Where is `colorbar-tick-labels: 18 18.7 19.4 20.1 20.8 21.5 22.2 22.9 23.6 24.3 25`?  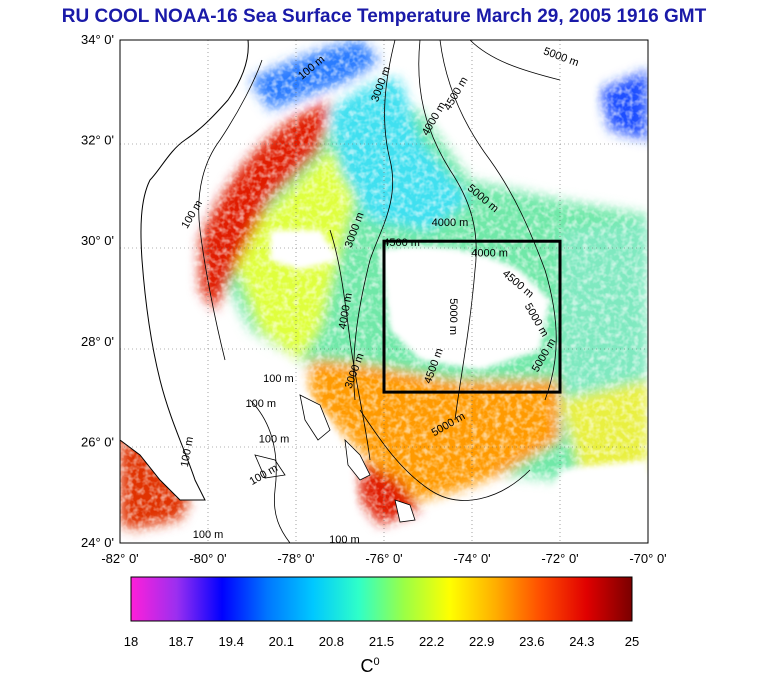 colorbar-tick-labels: 18 18.7 19.4 20.1 20.8 21.5 22.2 22.9 23.6 24.3 25 is located at coordinates (381, 641).